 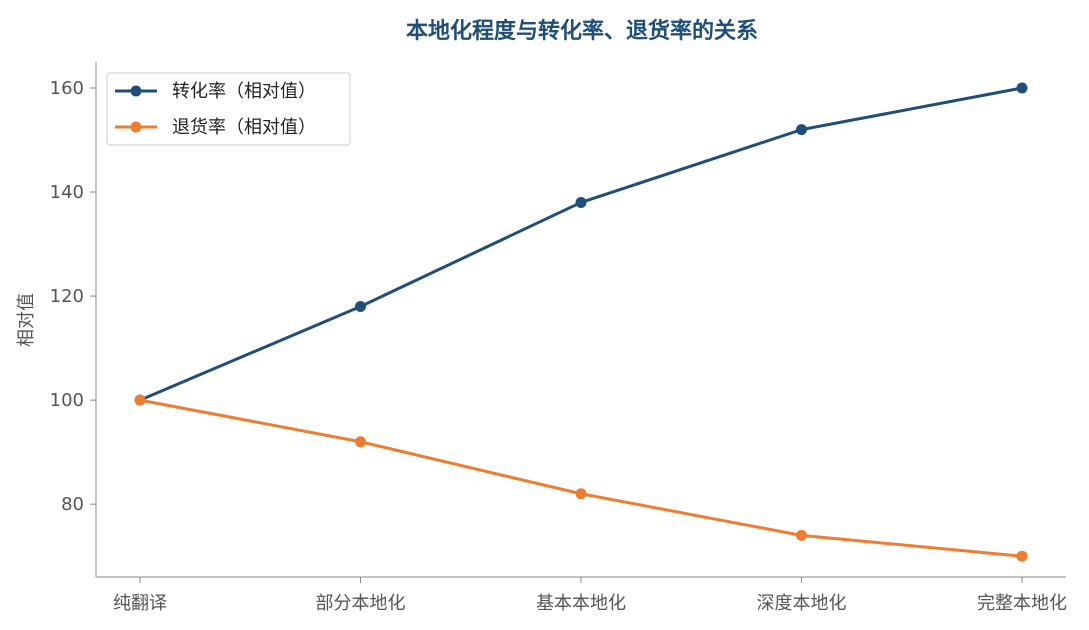 What do you see at coordinates (581, 603) in the screenshot?
I see `x-tick-label: 基本本地化` at bounding box center [581, 603].